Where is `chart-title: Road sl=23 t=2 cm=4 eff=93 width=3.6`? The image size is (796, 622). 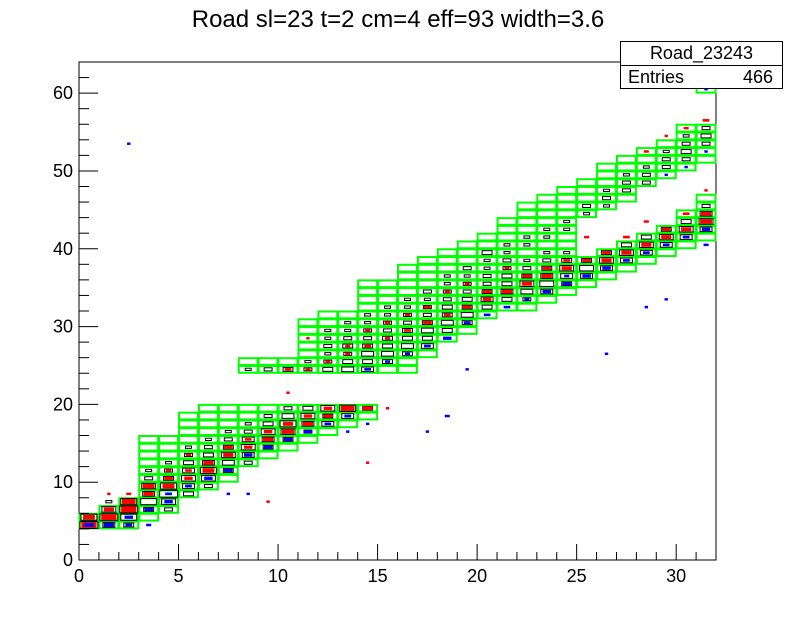
chart-title: Road sl=23 t=2 cm=4 eff=93 width=3.6 is located at coordinates (398, 19).